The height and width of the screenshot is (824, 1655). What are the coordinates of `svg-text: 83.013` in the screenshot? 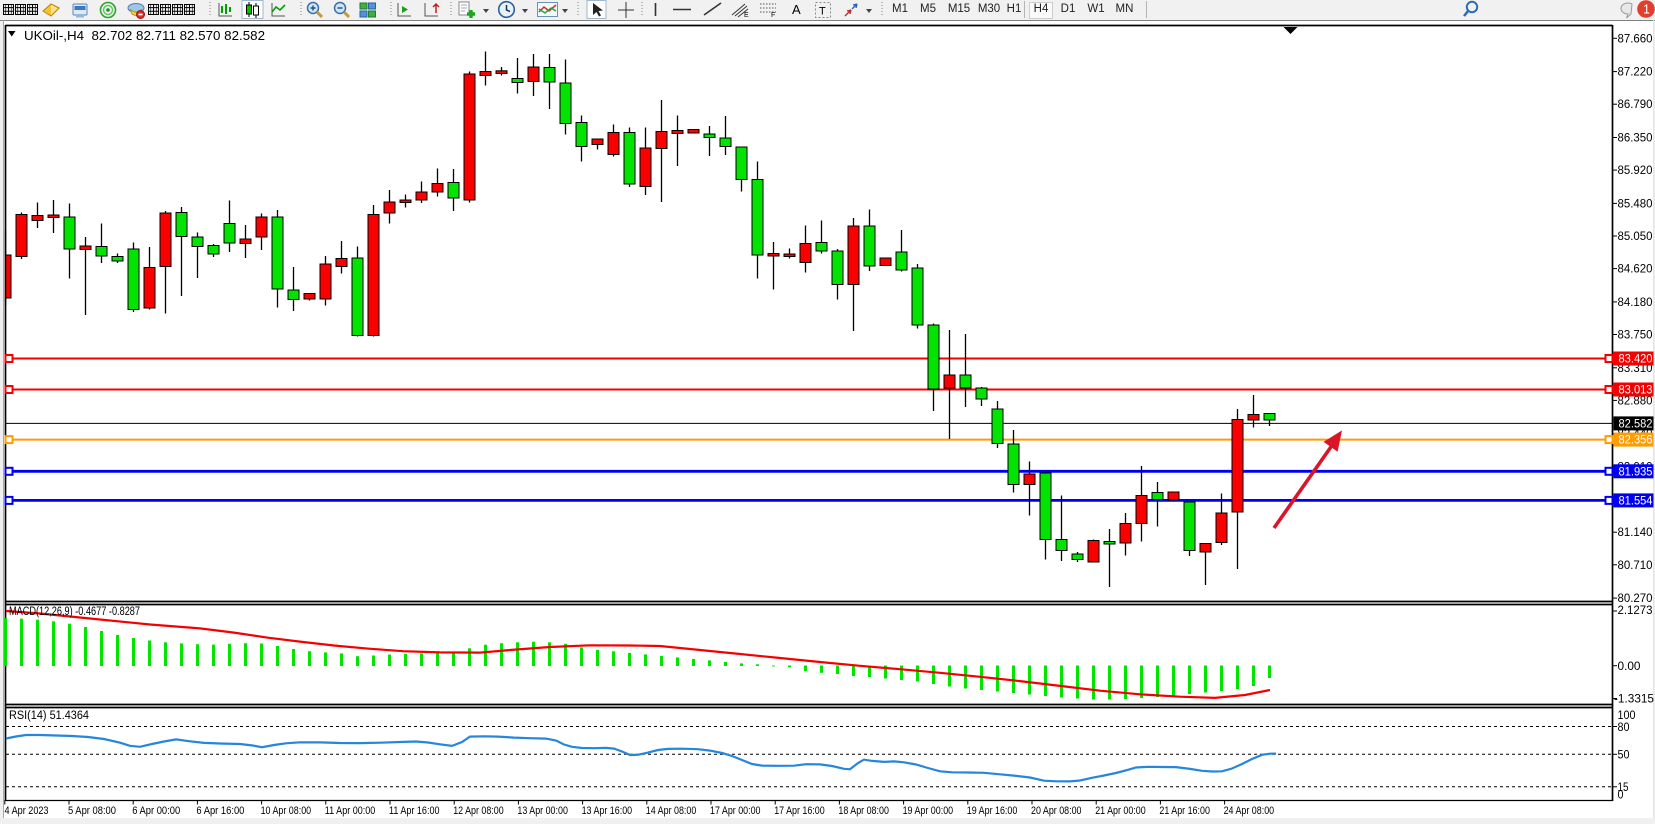 It's located at (1636, 391).